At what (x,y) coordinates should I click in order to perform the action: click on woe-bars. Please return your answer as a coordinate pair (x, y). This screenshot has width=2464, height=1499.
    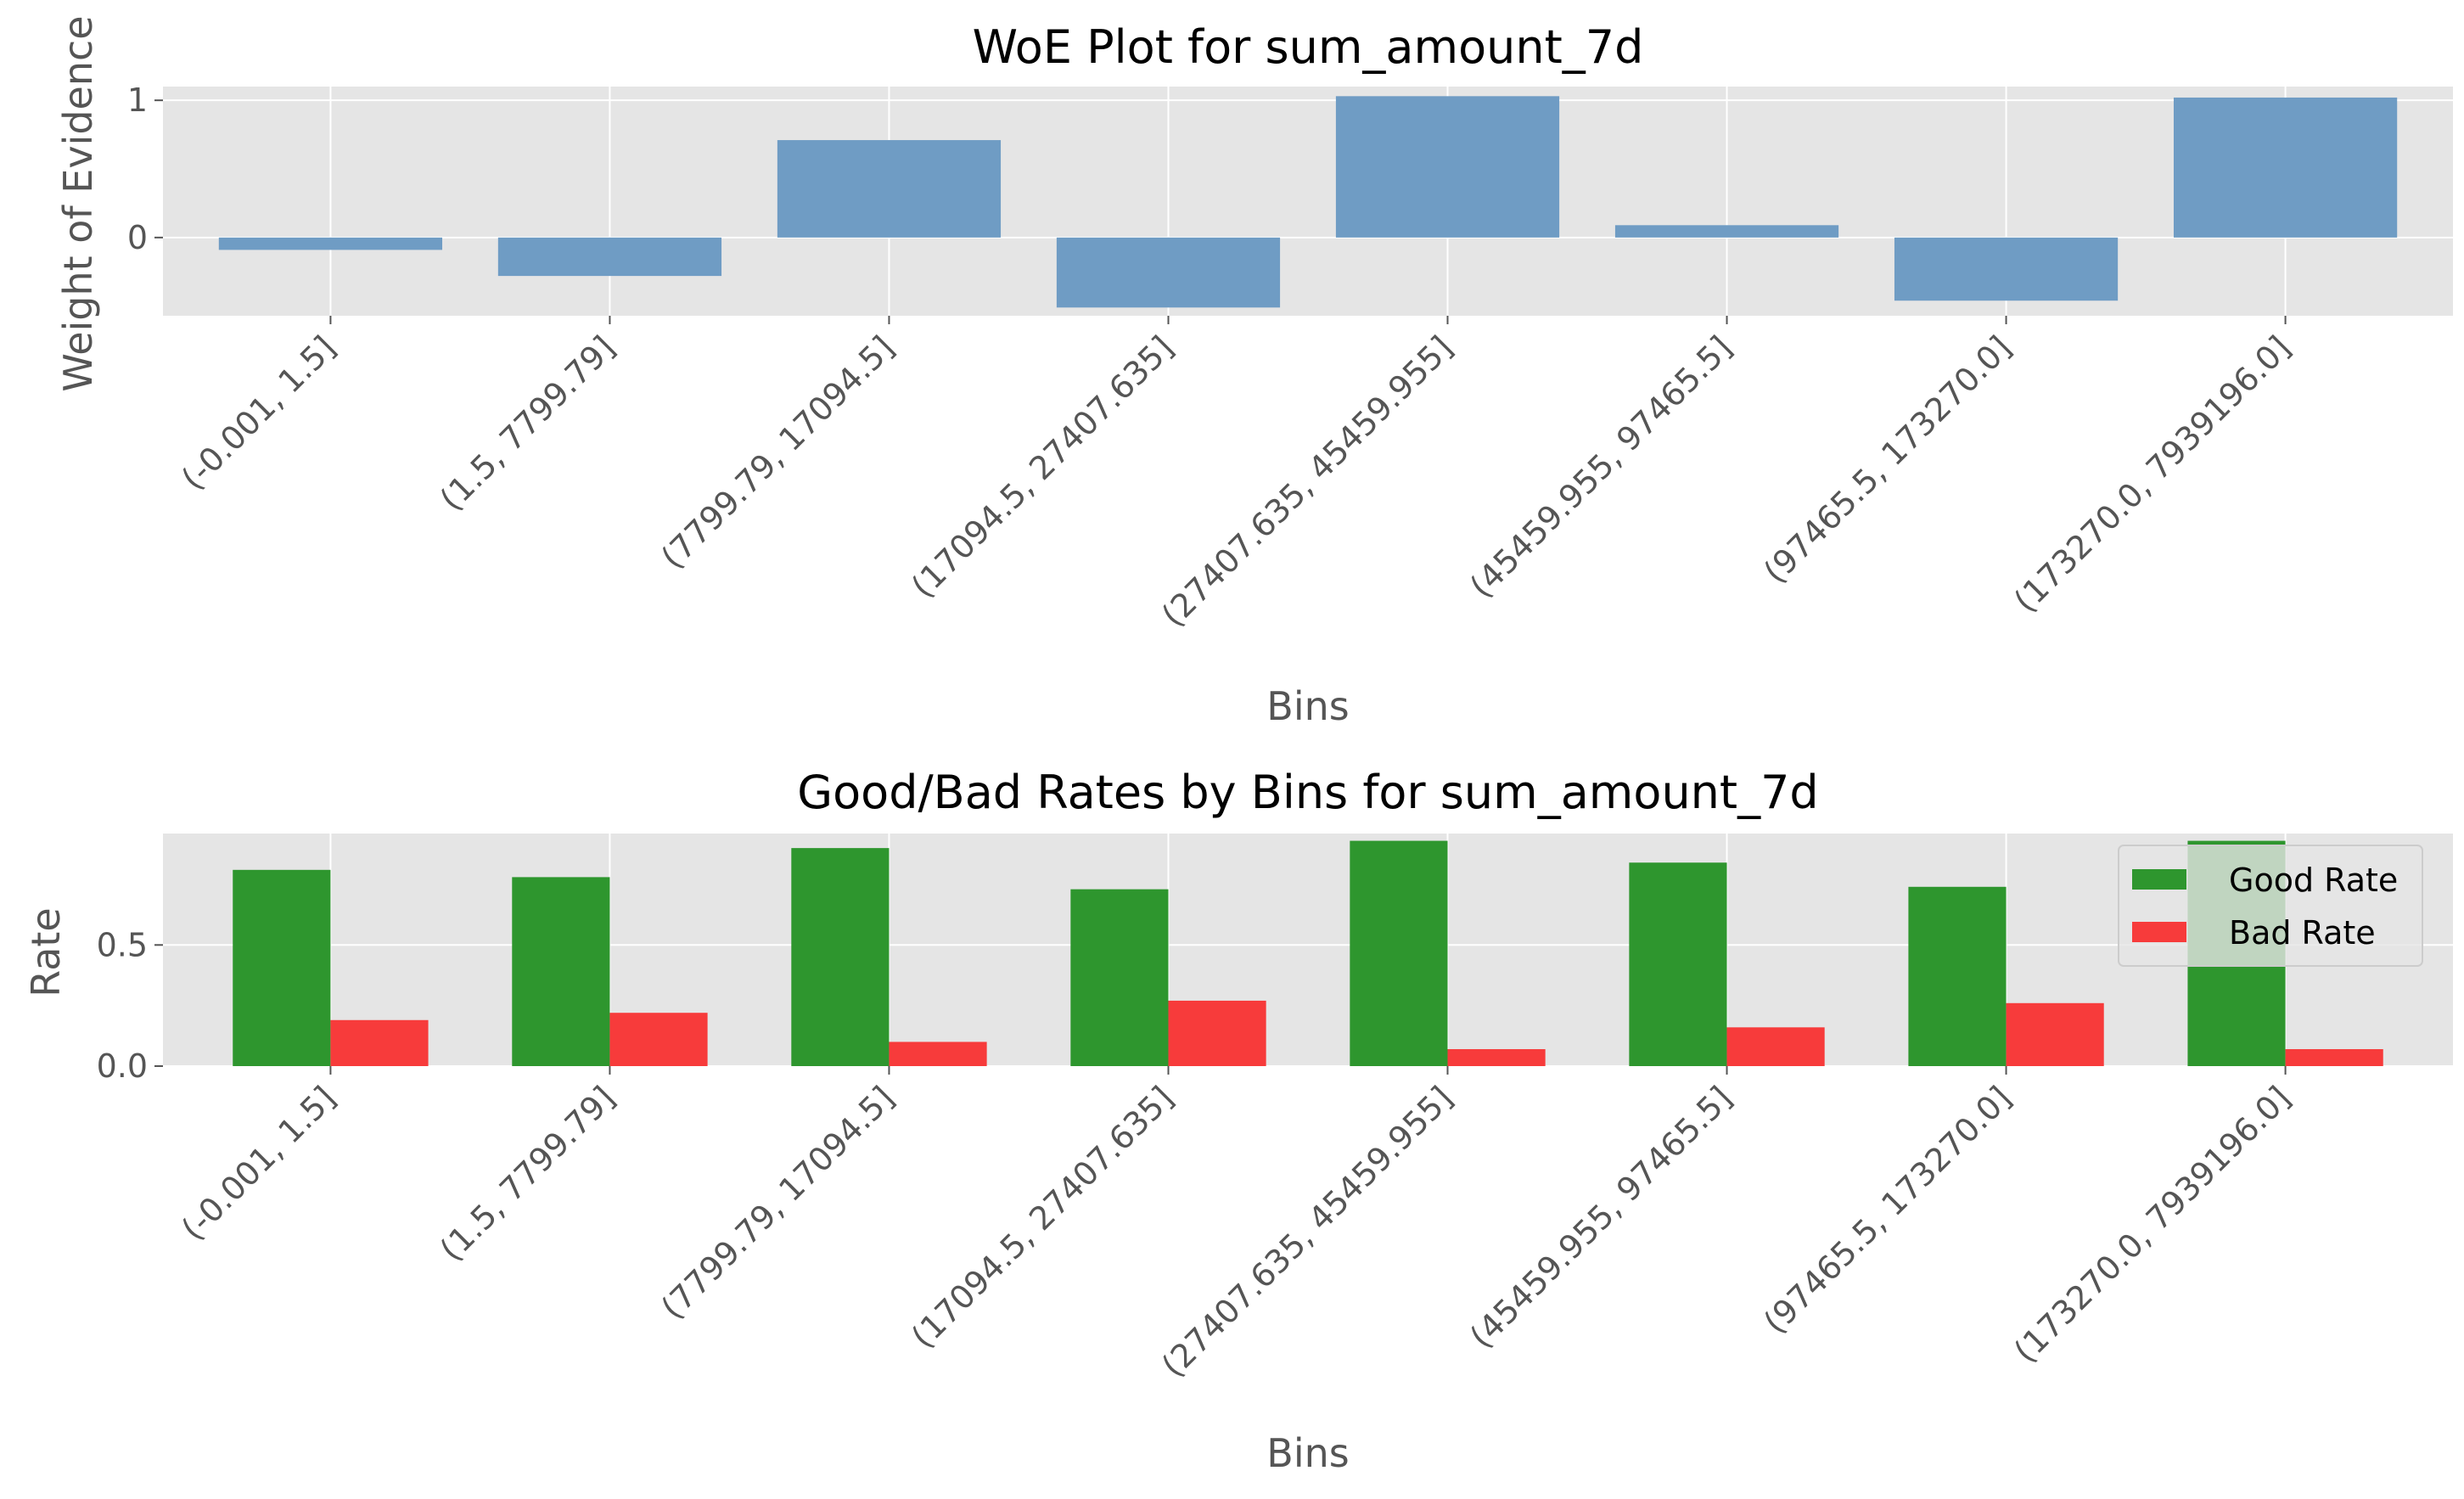
    Looking at the image, I should click on (1308, 202).